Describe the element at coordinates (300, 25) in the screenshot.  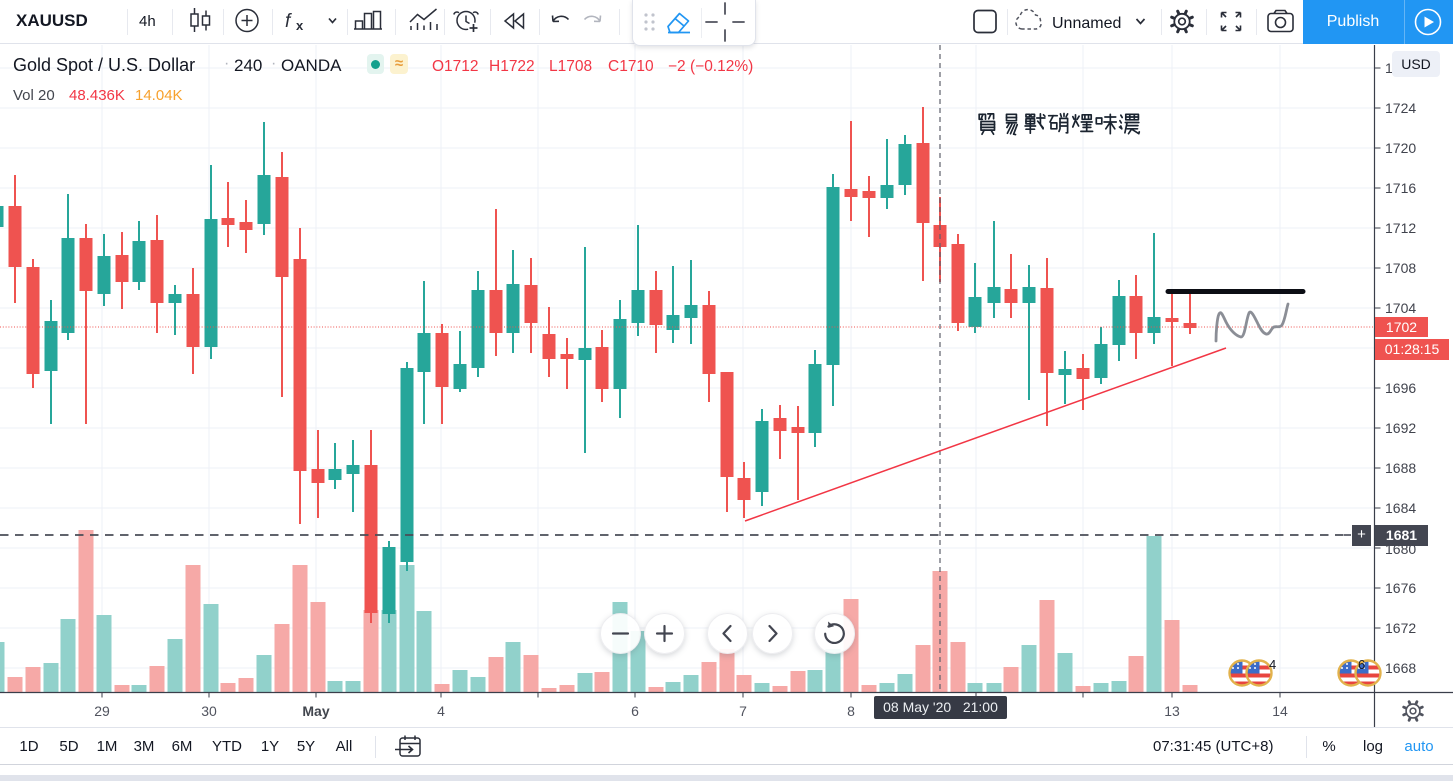
I see `svg-text: x` at that location.